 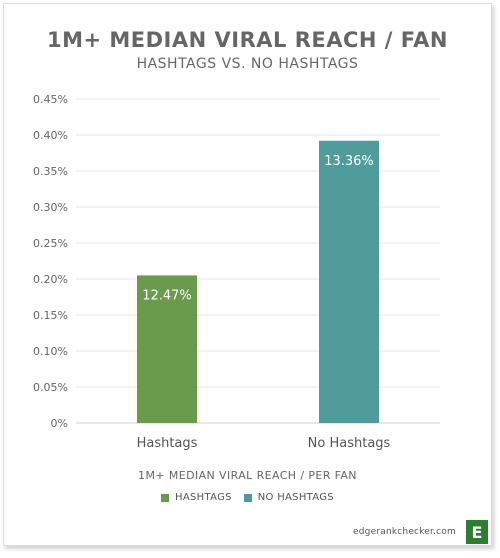 What do you see at coordinates (295, 497) in the screenshot?
I see `legend-label-no-hashtags: NO HASHTAGS` at bounding box center [295, 497].